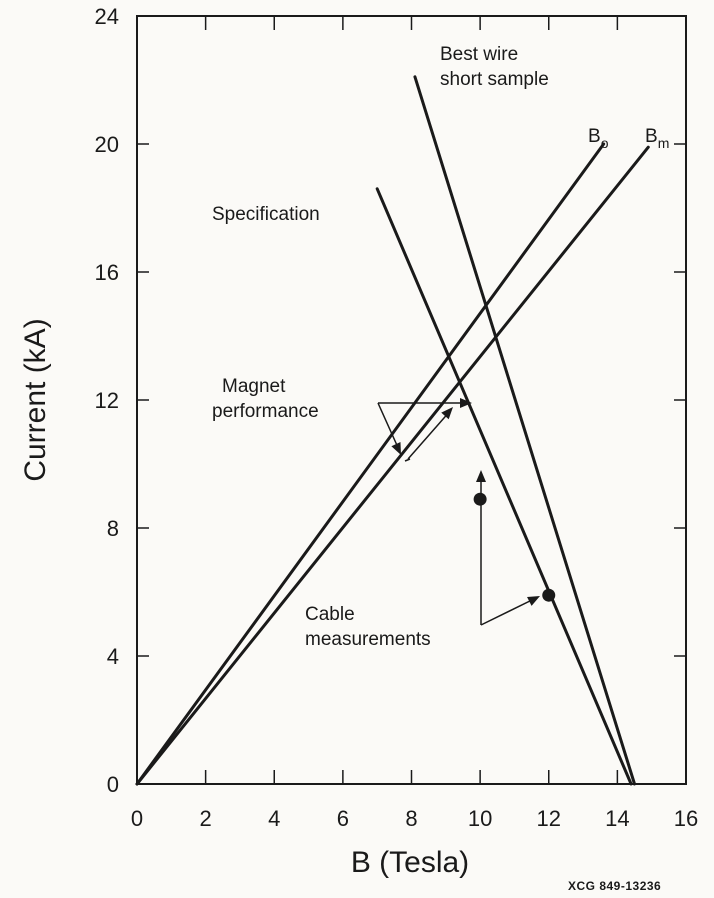 The width and height of the screenshot is (714, 898). Describe the element at coordinates (113, 656) in the screenshot. I see `y-tick-label: 4` at that location.